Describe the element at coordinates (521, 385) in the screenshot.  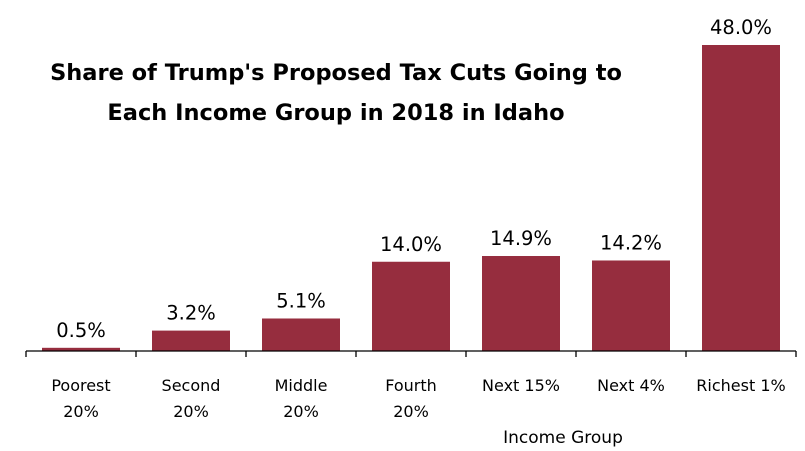
I see `x-tick-label: Next 15%` at that location.